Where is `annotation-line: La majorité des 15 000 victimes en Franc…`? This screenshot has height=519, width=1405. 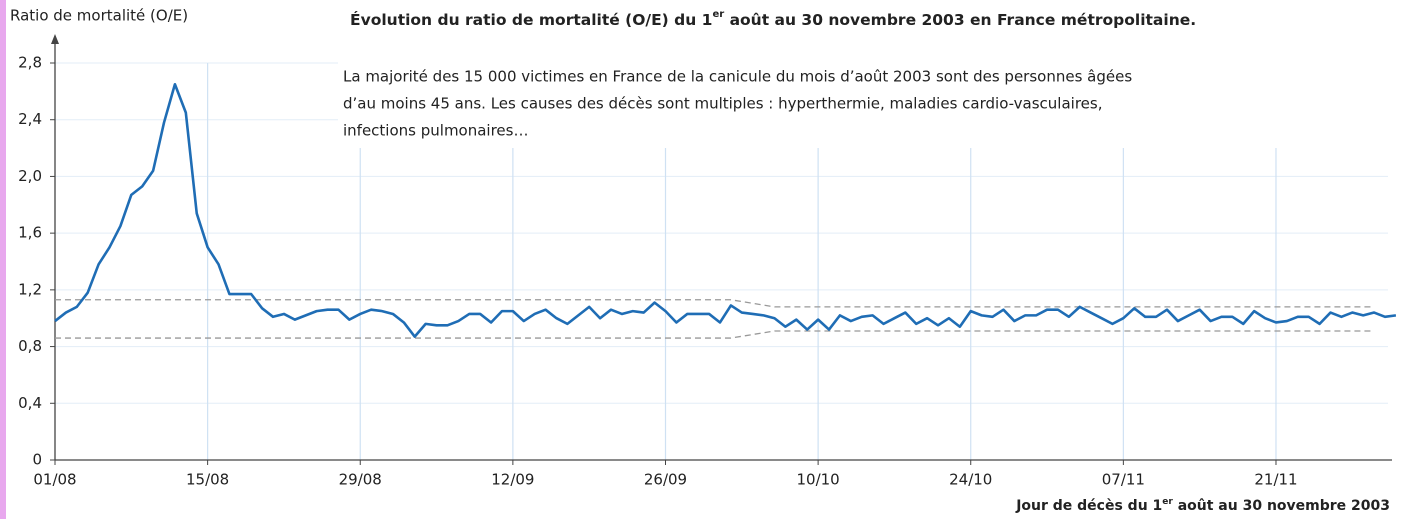
annotation-line: La majorité des 15 000 victimes en Franc… is located at coordinates (737, 77).